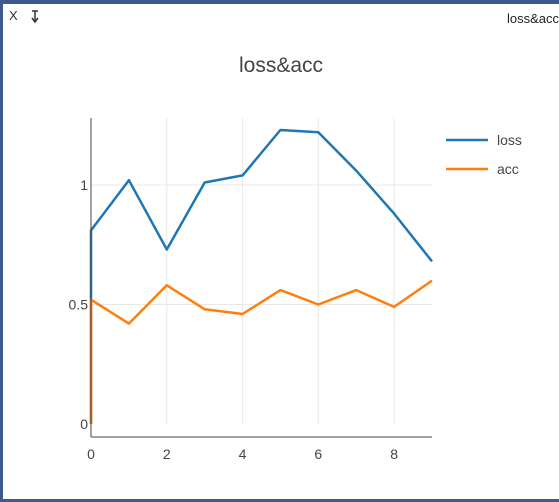  What do you see at coordinates (13, 15) in the screenshot?
I see `close-button: X` at bounding box center [13, 15].